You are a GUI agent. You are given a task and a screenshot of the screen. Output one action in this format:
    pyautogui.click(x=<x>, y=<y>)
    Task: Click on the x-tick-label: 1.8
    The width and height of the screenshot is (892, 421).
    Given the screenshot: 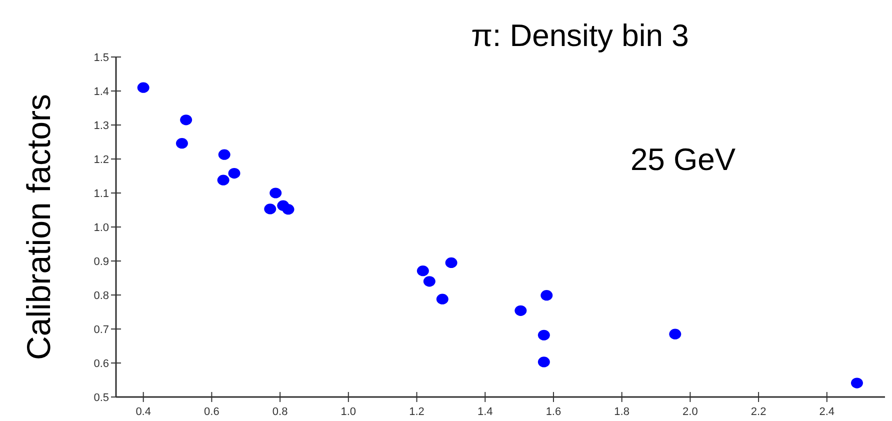 What is the action you would take?
    pyautogui.click(x=622, y=412)
    